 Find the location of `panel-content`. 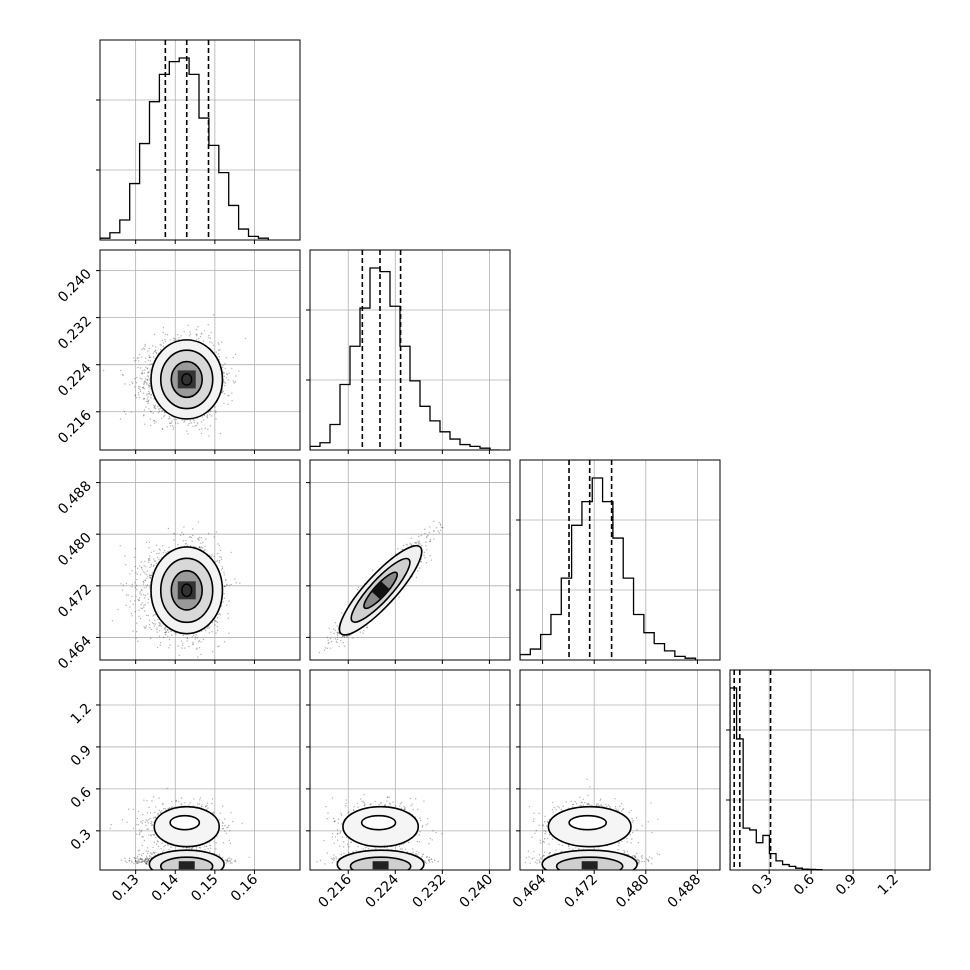

panel-content is located at coordinates (184, 140).